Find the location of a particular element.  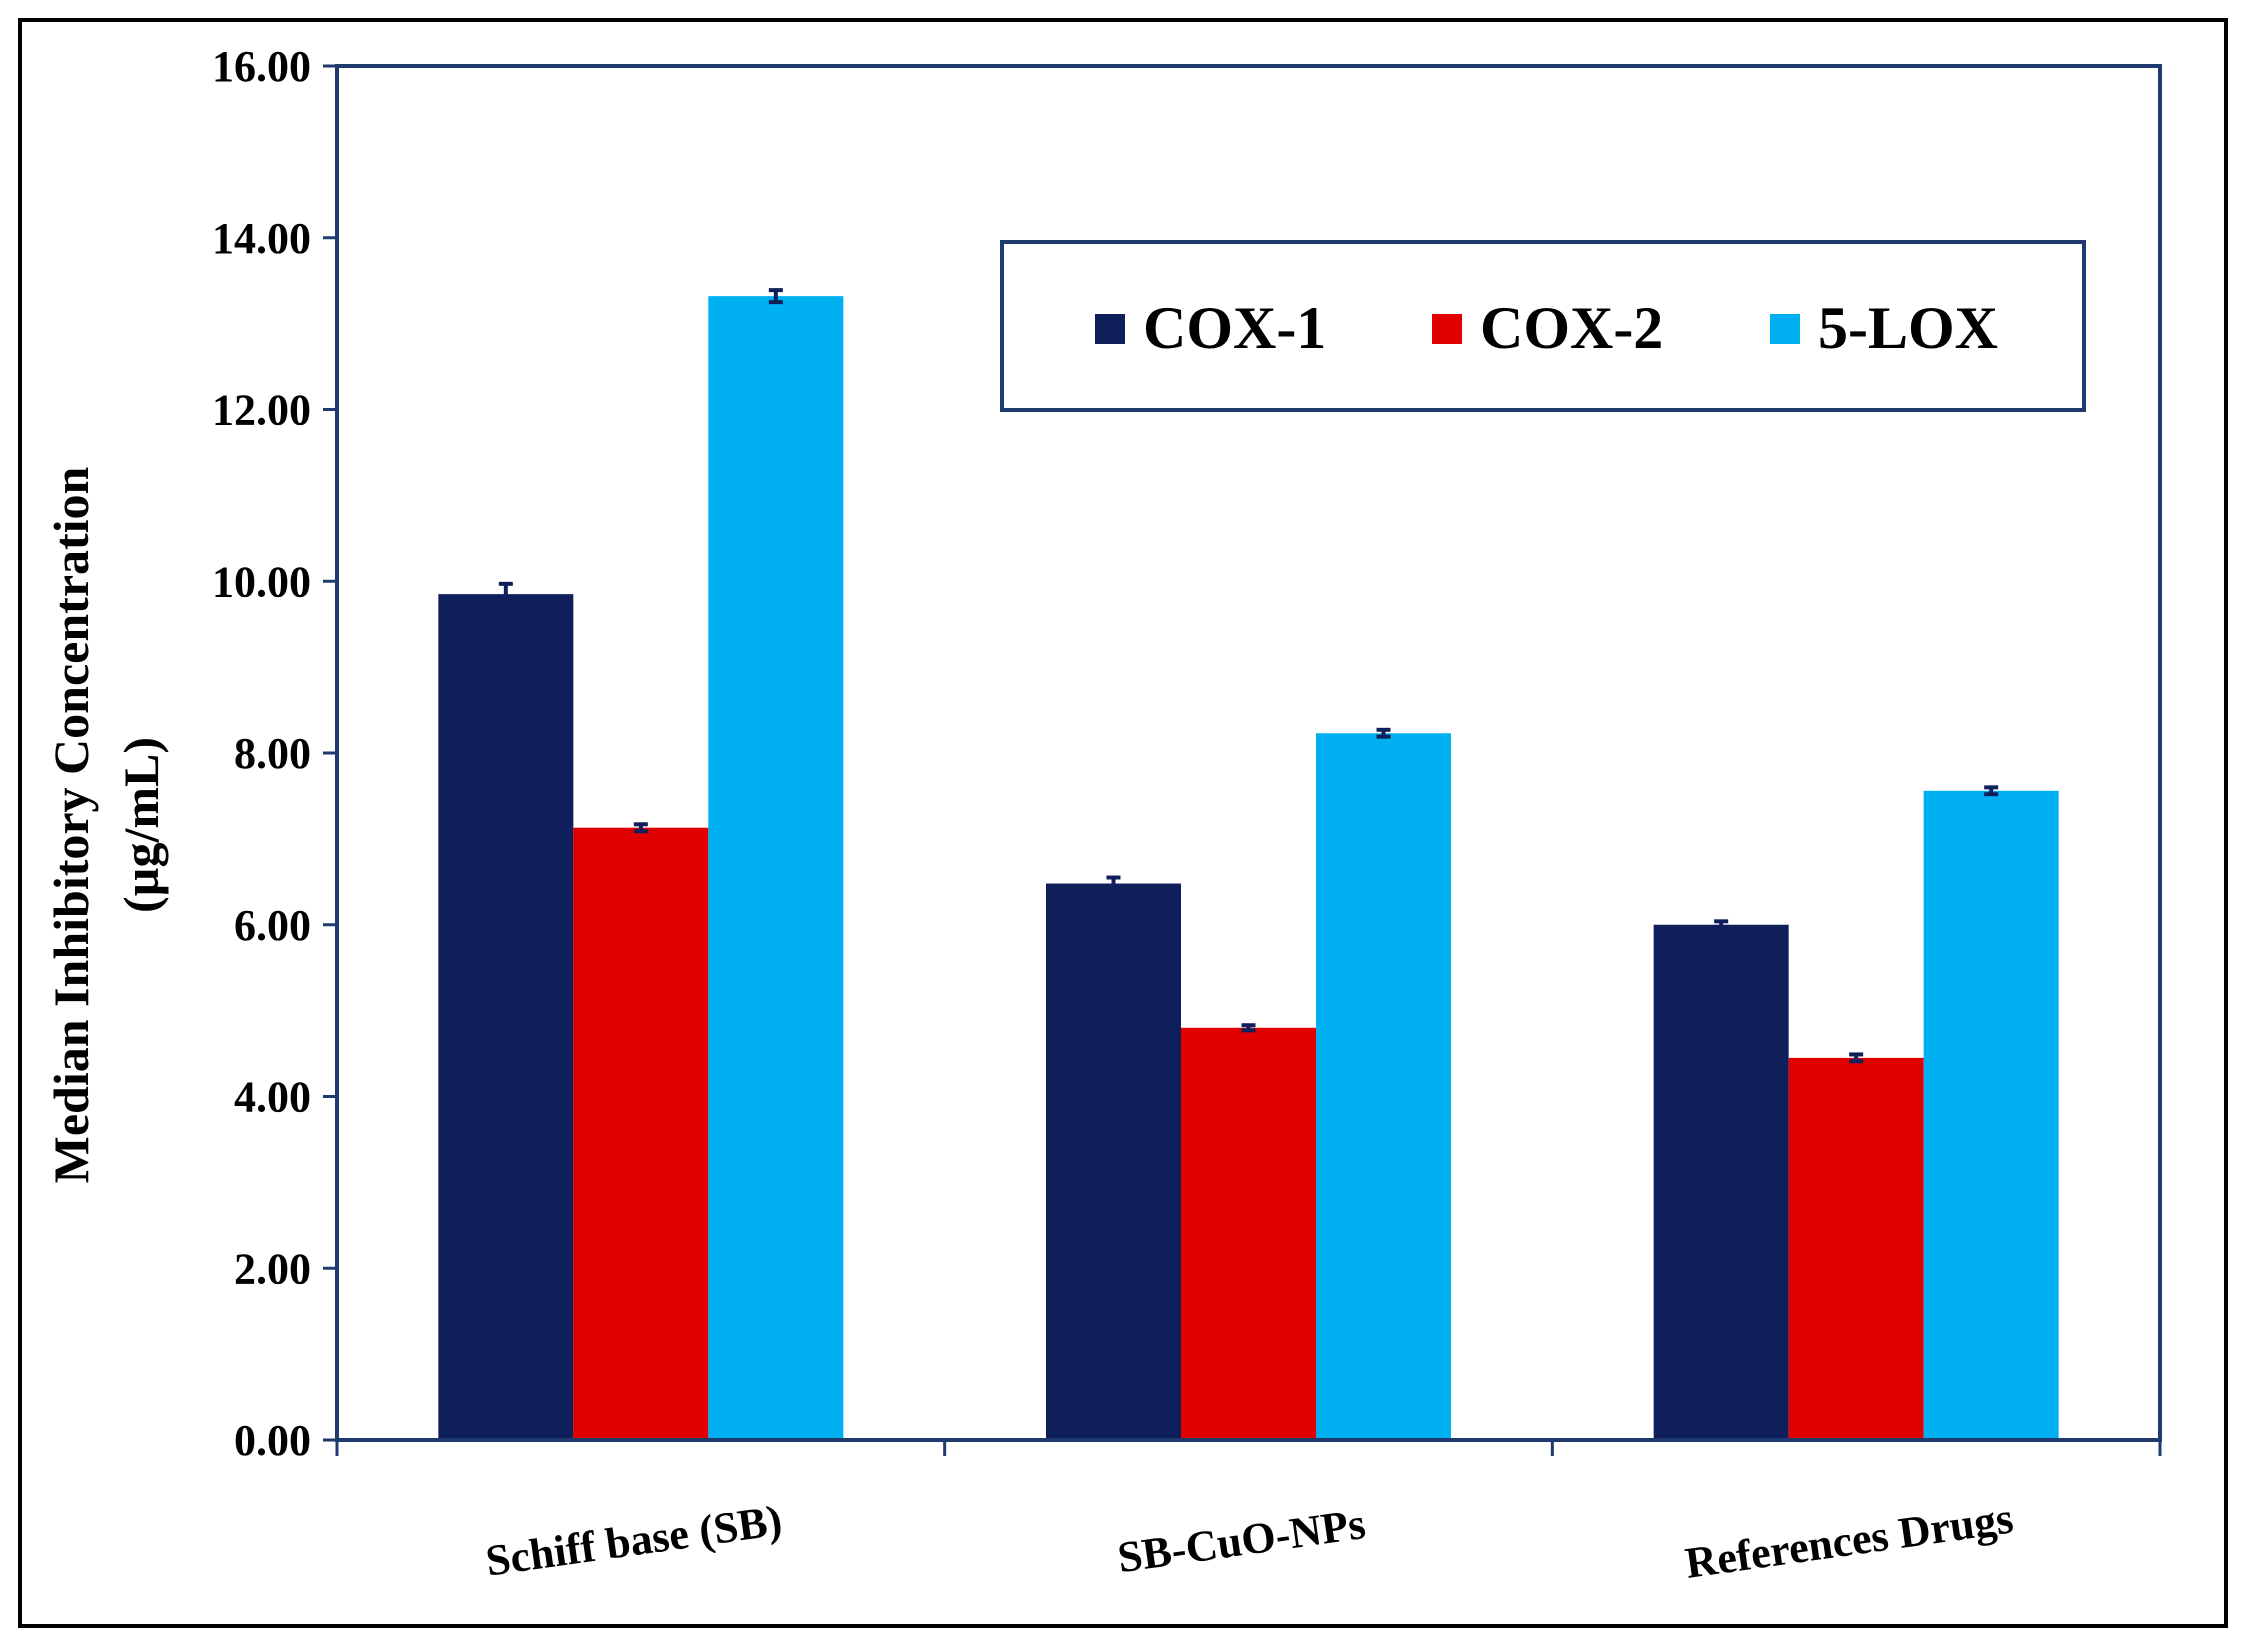

legend-swatch-5-lox is located at coordinates (1785, 329).